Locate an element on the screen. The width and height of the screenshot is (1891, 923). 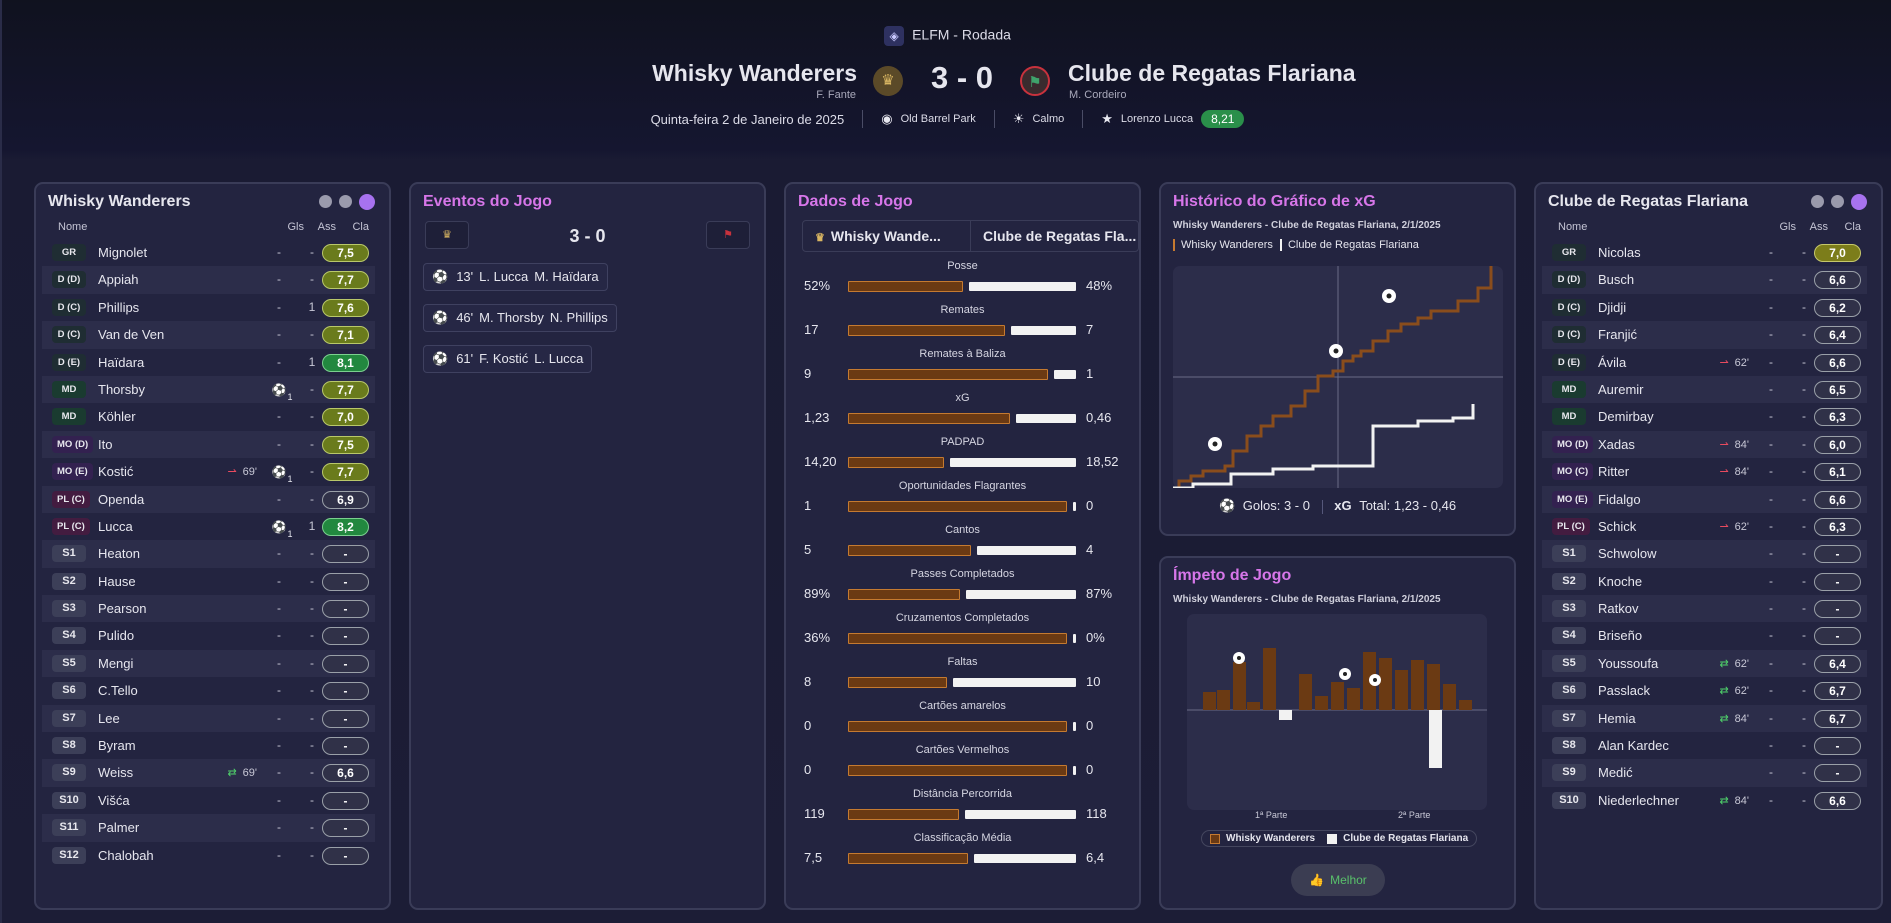
player-row: S10 Niederlechner ⇄ 84' - -6,6 is located at coordinates (1704, 800).